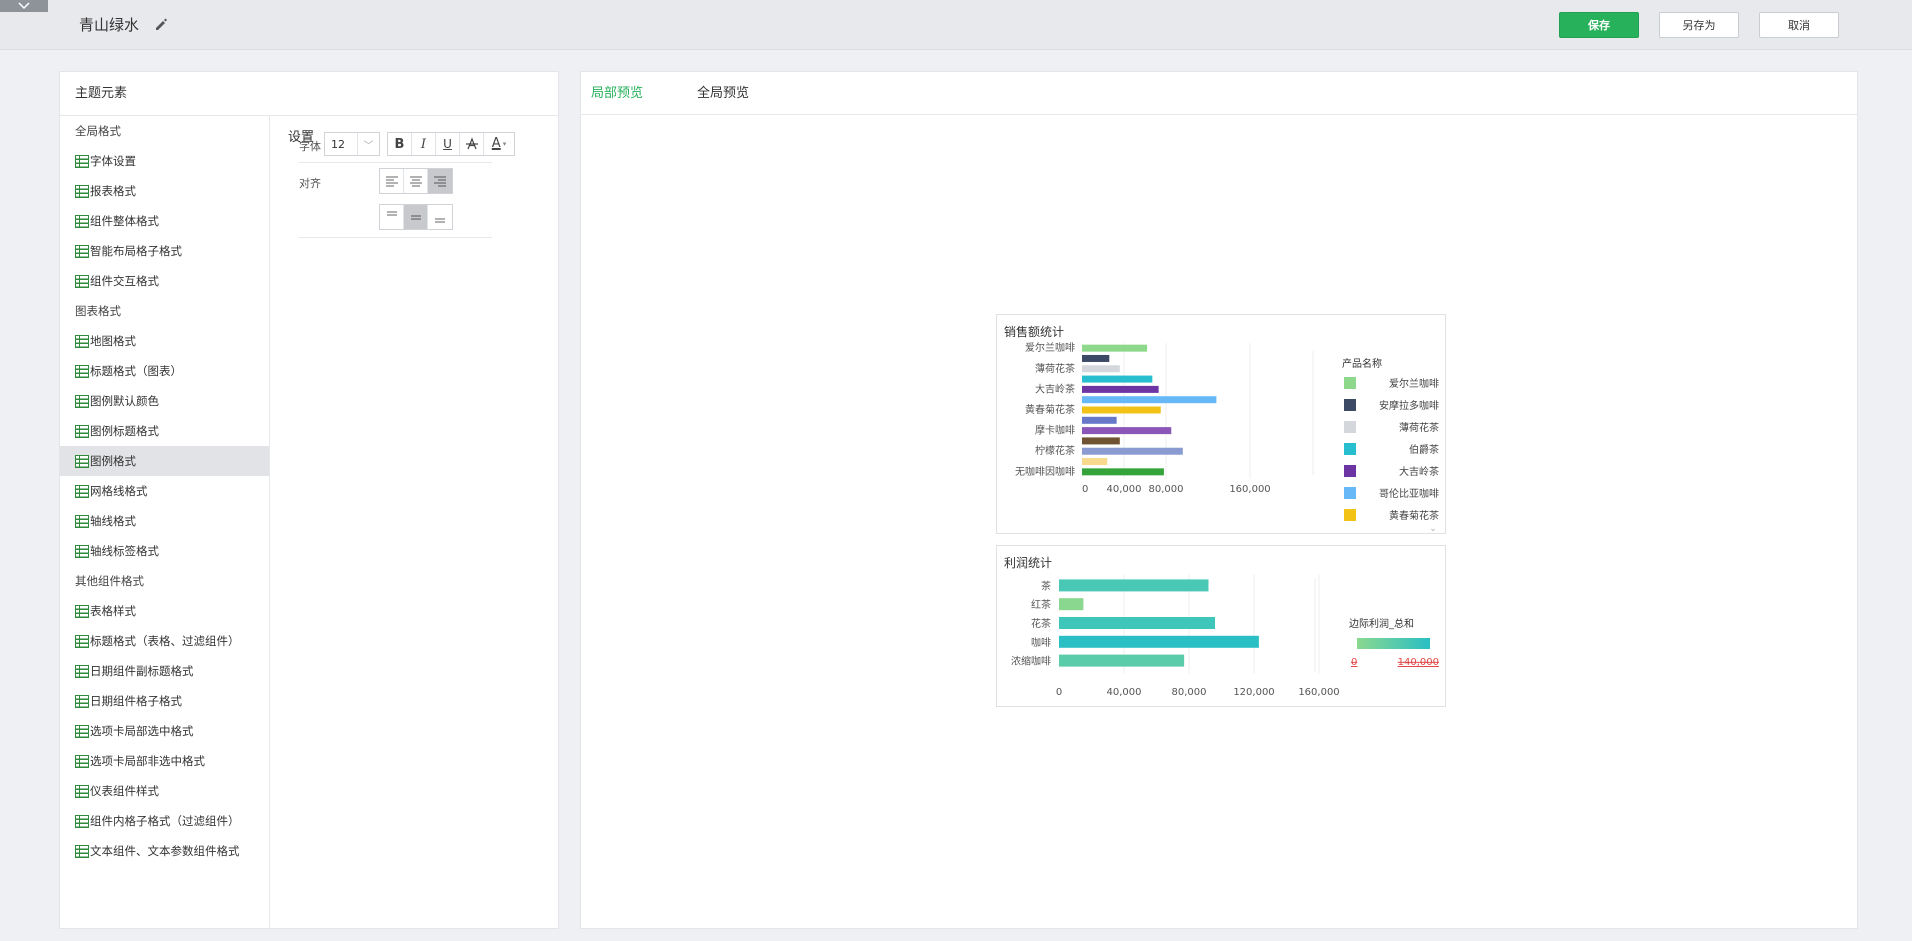 This screenshot has width=1912, height=941. Describe the element at coordinates (1419, 471) in the screenshot. I see `legend-label: 大吉岭茶` at that location.